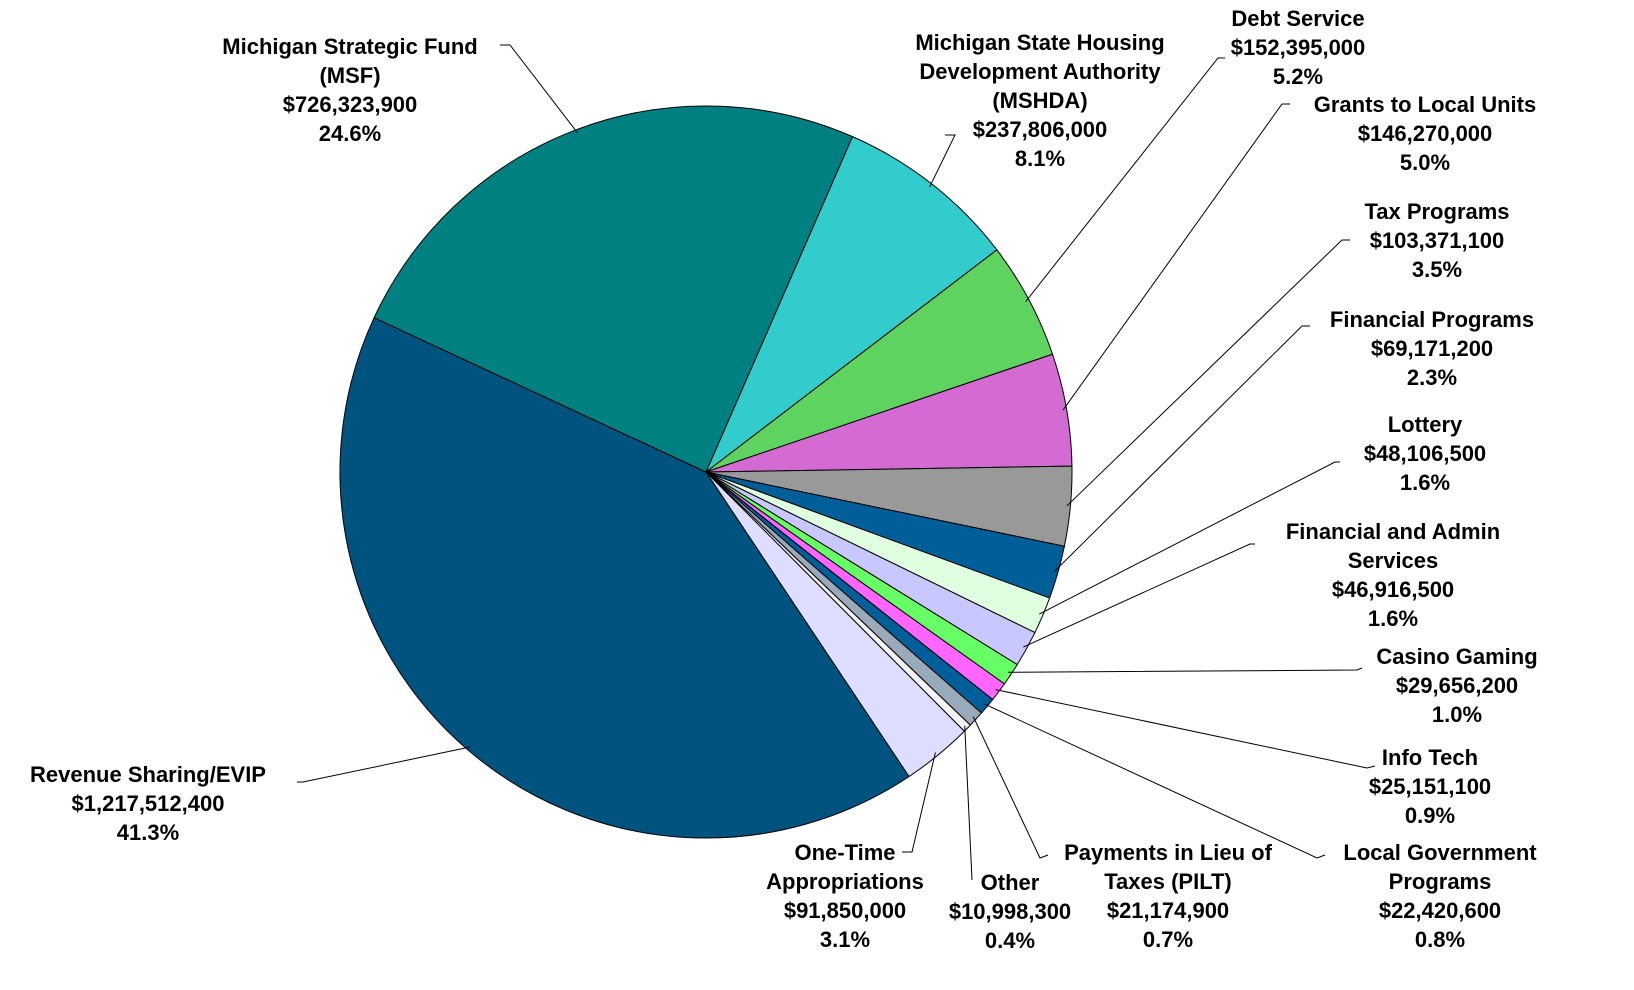  Describe the element at coordinates (845, 867) in the screenshot. I see `slice-name: One-Time Appropriations` at that location.